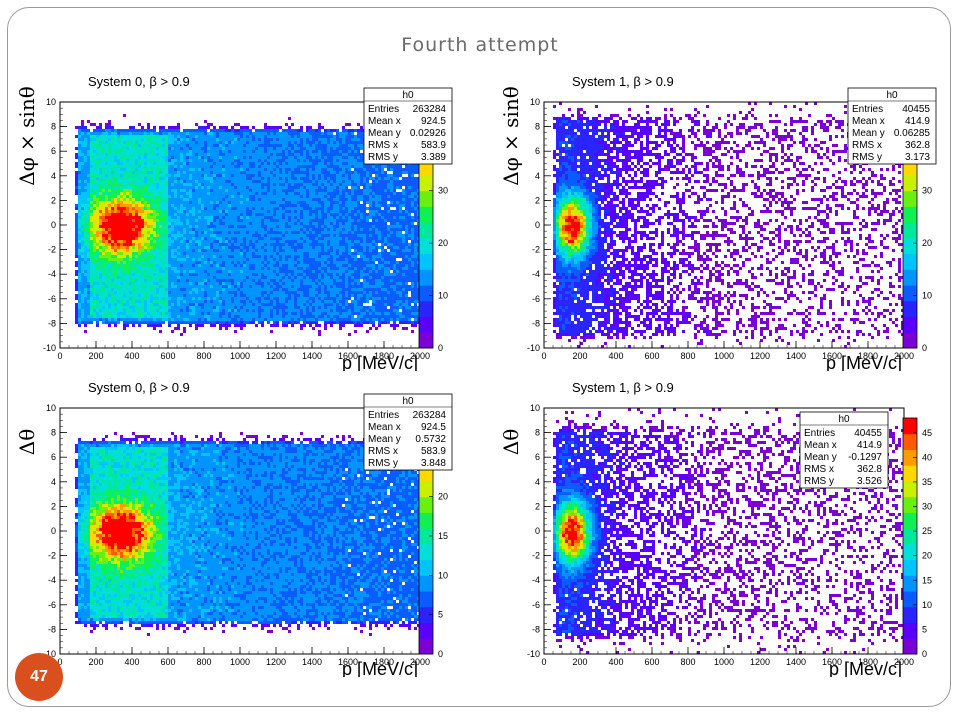  What do you see at coordinates (312, 356) in the screenshot?
I see `x-tick-label: 1400` at bounding box center [312, 356].